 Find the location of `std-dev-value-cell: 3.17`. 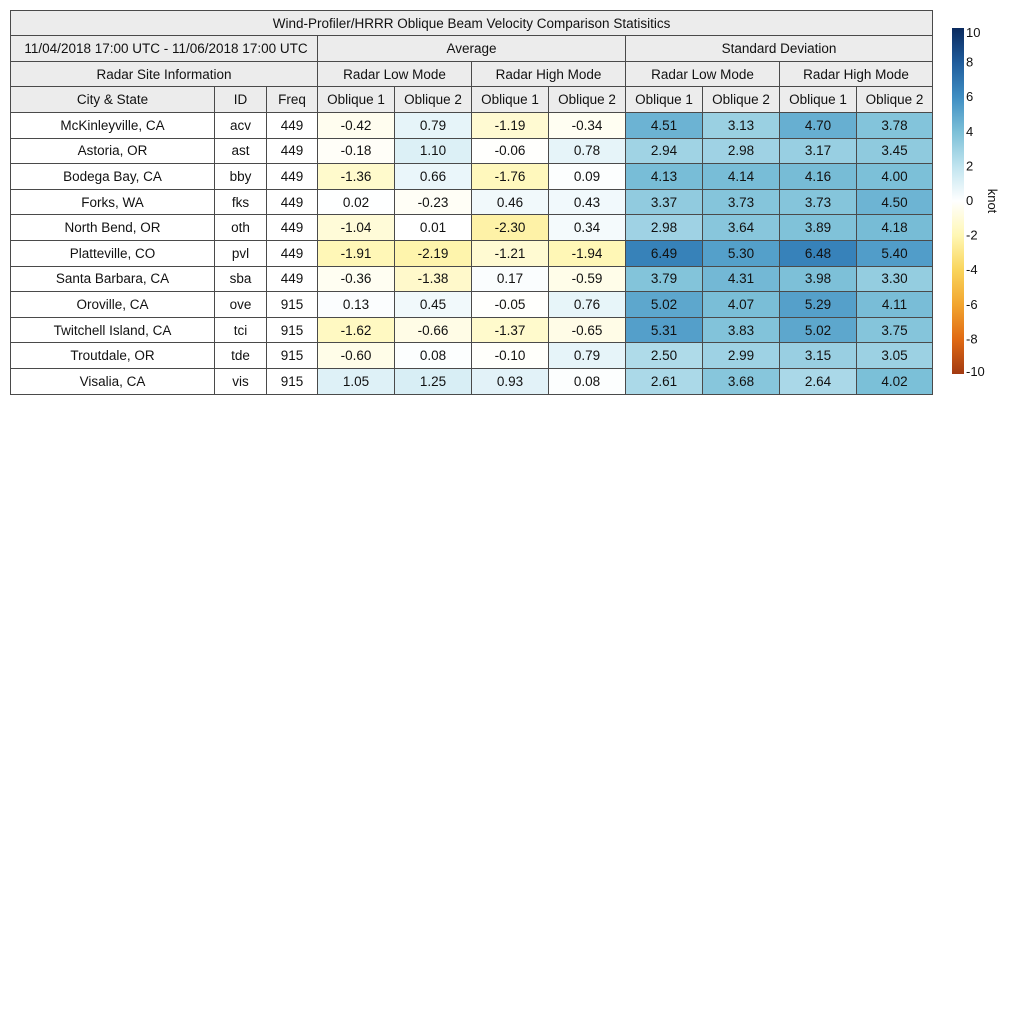

std-dev-value-cell: 3.17 is located at coordinates (818, 151).